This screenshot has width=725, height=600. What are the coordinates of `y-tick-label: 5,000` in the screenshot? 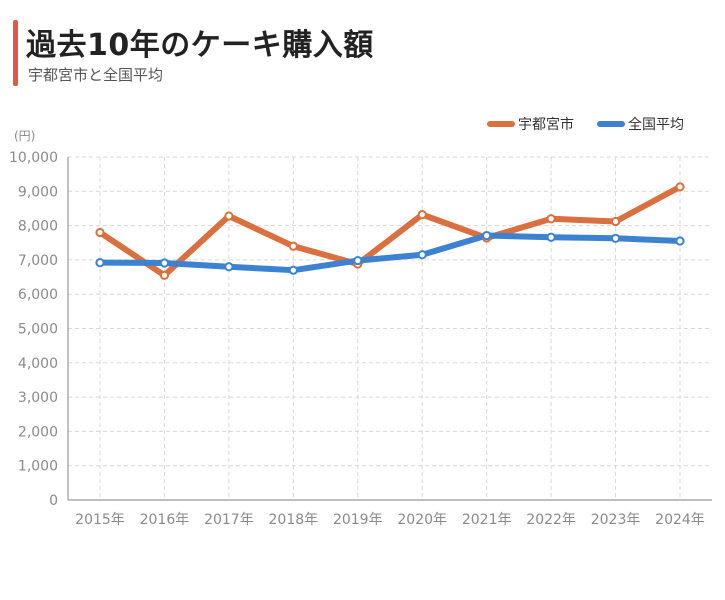 It's located at (38, 330).